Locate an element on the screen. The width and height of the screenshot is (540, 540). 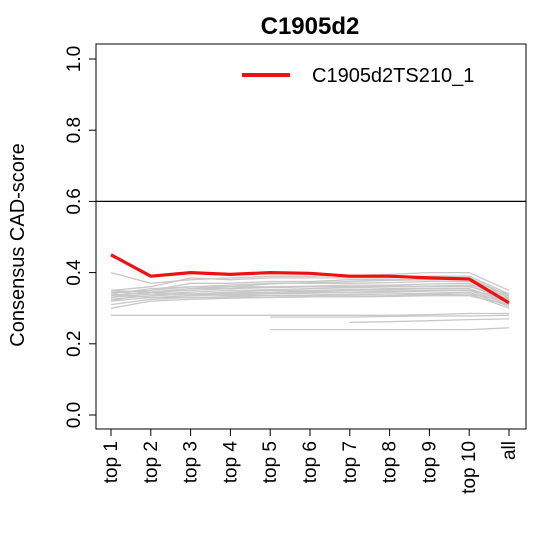
x-tick-label: top 5 is located at coordinates (270, 462).